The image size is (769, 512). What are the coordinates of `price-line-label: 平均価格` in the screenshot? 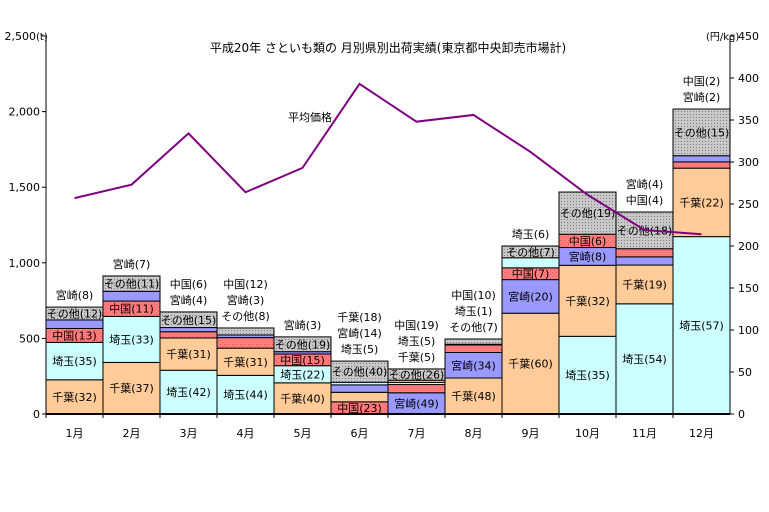 It's located at (310, 117).